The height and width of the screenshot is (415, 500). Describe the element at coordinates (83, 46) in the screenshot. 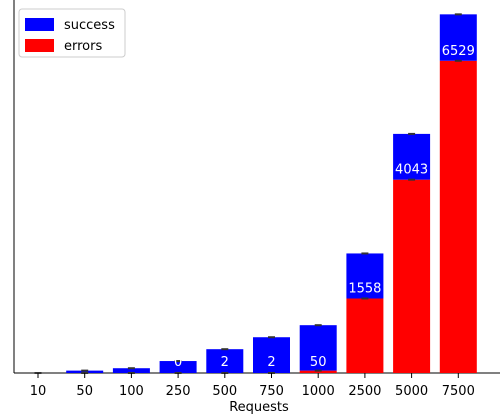

I see `legend-label-errors: errors` at that location.